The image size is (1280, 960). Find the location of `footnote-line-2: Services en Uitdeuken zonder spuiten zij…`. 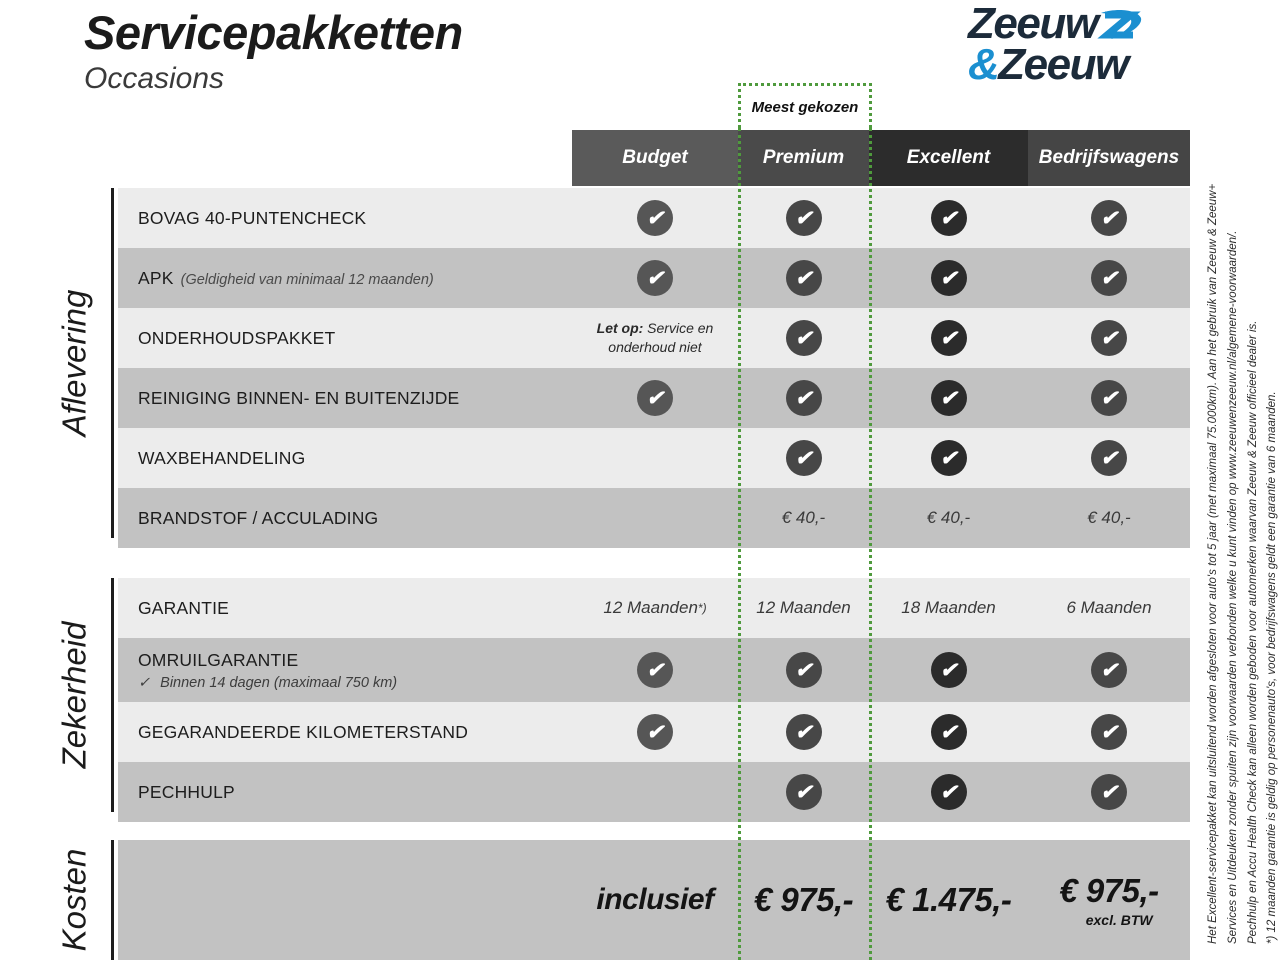

footnote-line-2: Services en Uitdeuken zonder spuiten zij… is located at coordinates (1232, 587).